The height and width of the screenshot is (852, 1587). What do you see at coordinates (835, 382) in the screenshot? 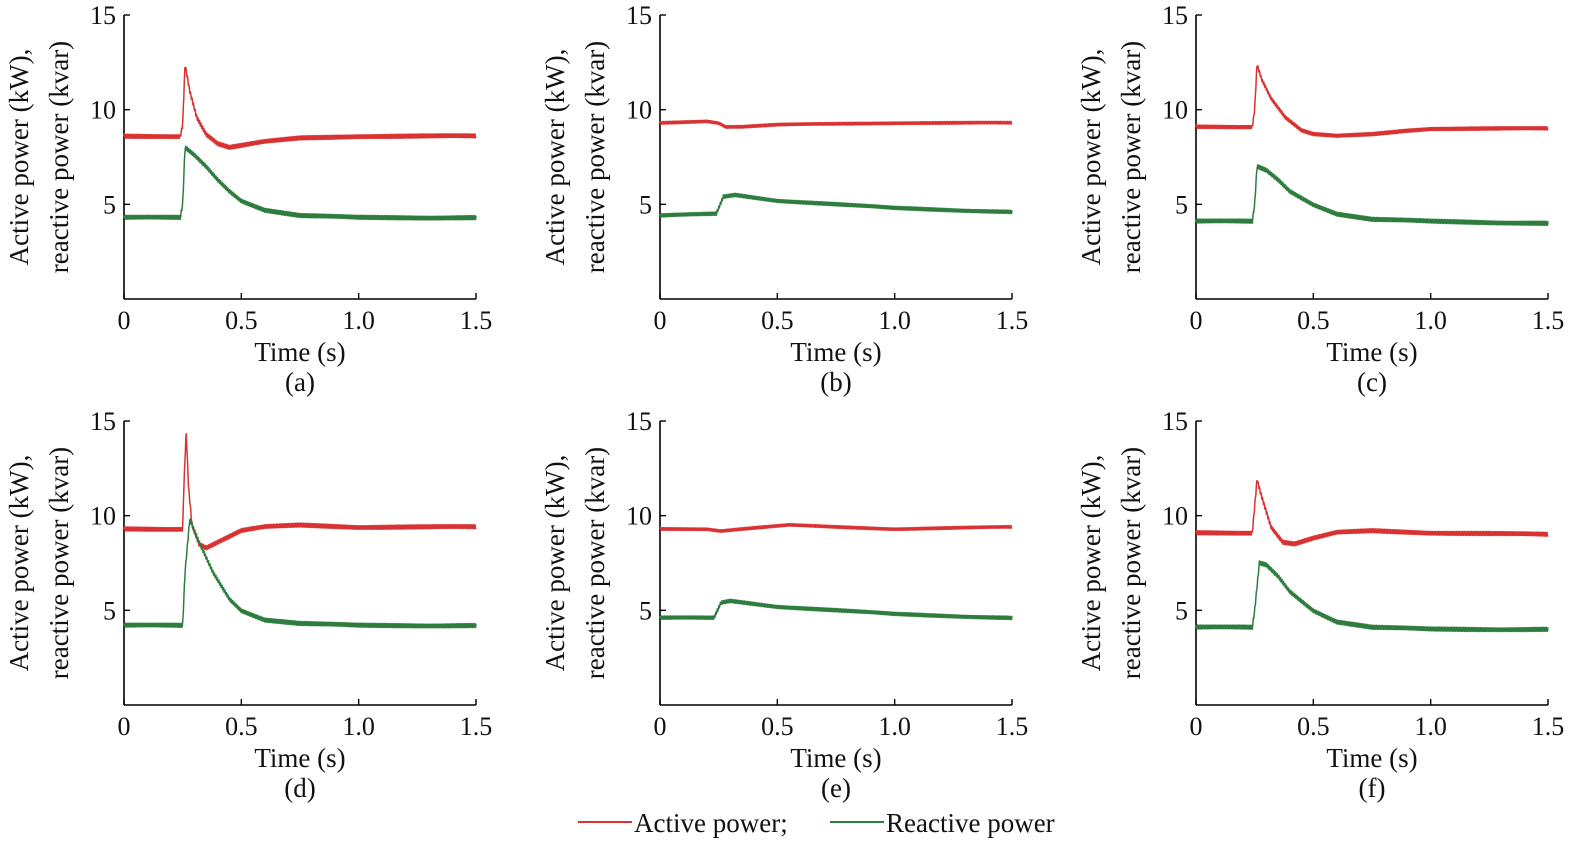
I see `panel-caption: (b)` at bounding box center [835, 382].